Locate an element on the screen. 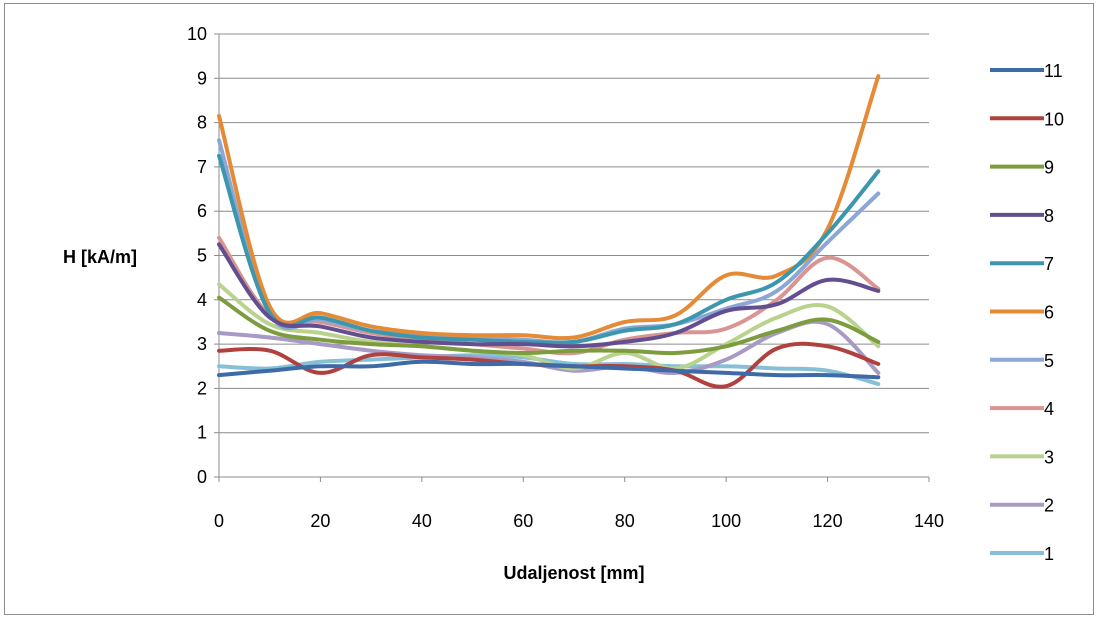 This screenshot has height=619, width=1099. y-tick-label: 6 is located at coordinates (202, 211).